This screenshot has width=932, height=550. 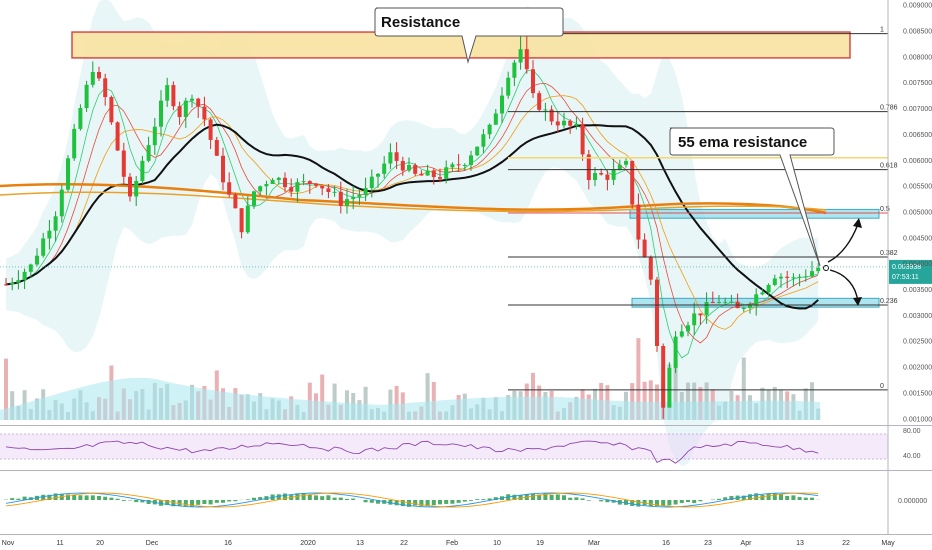 What do you see at coordinates (906, 267) in the screenshot?
I see `current-price-label: 0.003938` at bounding box center [906, 267].